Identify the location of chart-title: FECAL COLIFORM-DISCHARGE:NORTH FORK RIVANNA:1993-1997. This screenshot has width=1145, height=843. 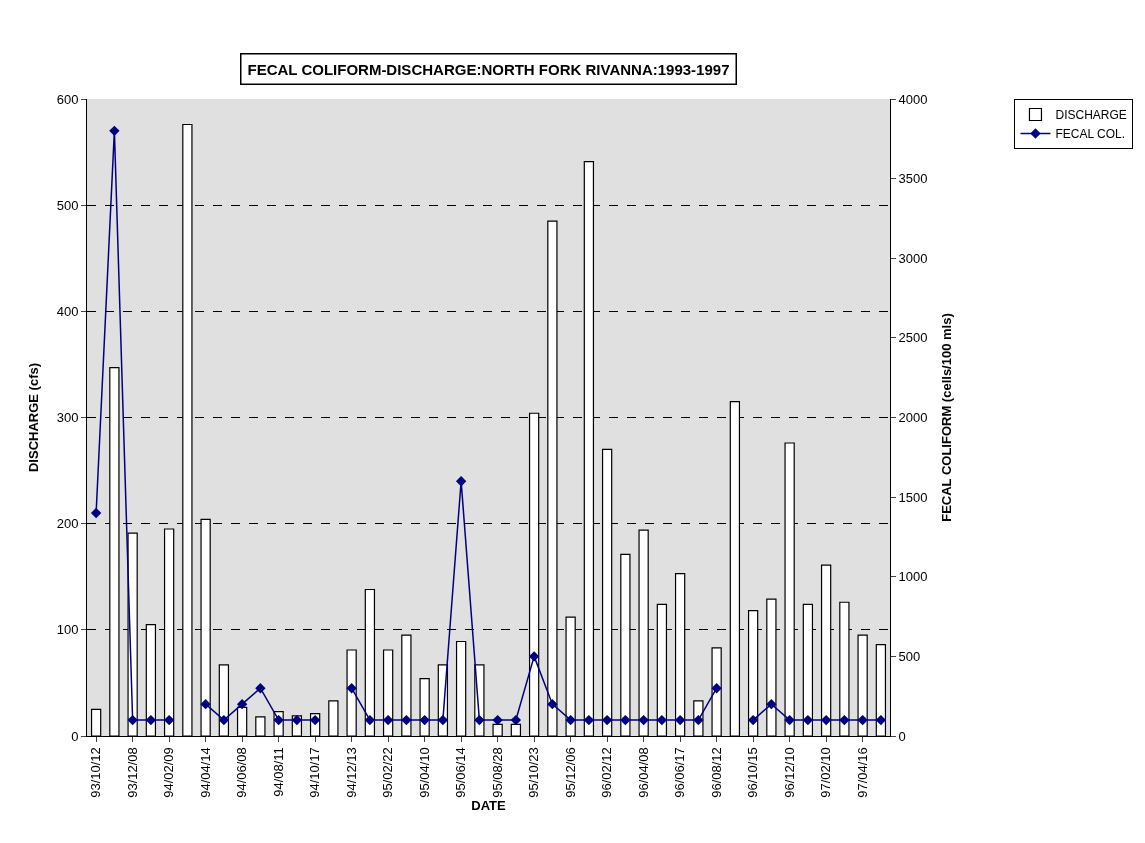
(488, 69).